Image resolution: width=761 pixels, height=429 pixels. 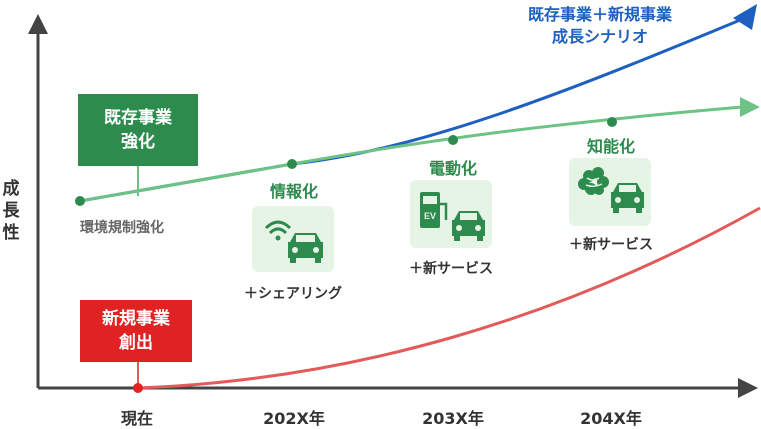 I want to click on milestone-icon-box-2: EV, so click(x=451, y=214).